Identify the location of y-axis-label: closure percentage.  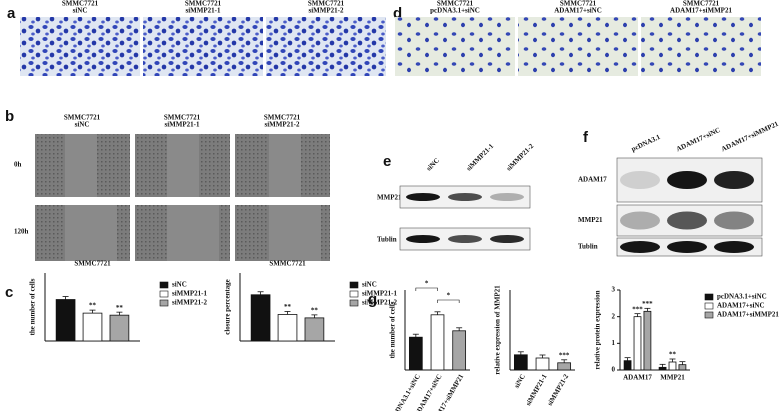
(228, 307).